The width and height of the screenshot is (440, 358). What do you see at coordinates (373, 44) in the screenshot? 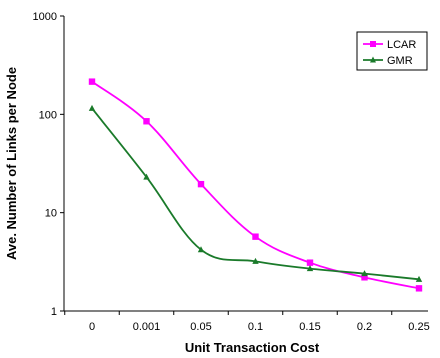
I see `legend-marker-lcar` at bounding box center [373, 44].